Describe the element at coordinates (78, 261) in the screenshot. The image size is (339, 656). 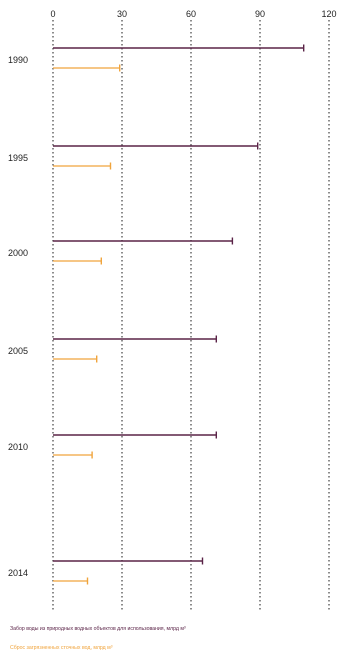
I see `bar-series1-2000` at that location.